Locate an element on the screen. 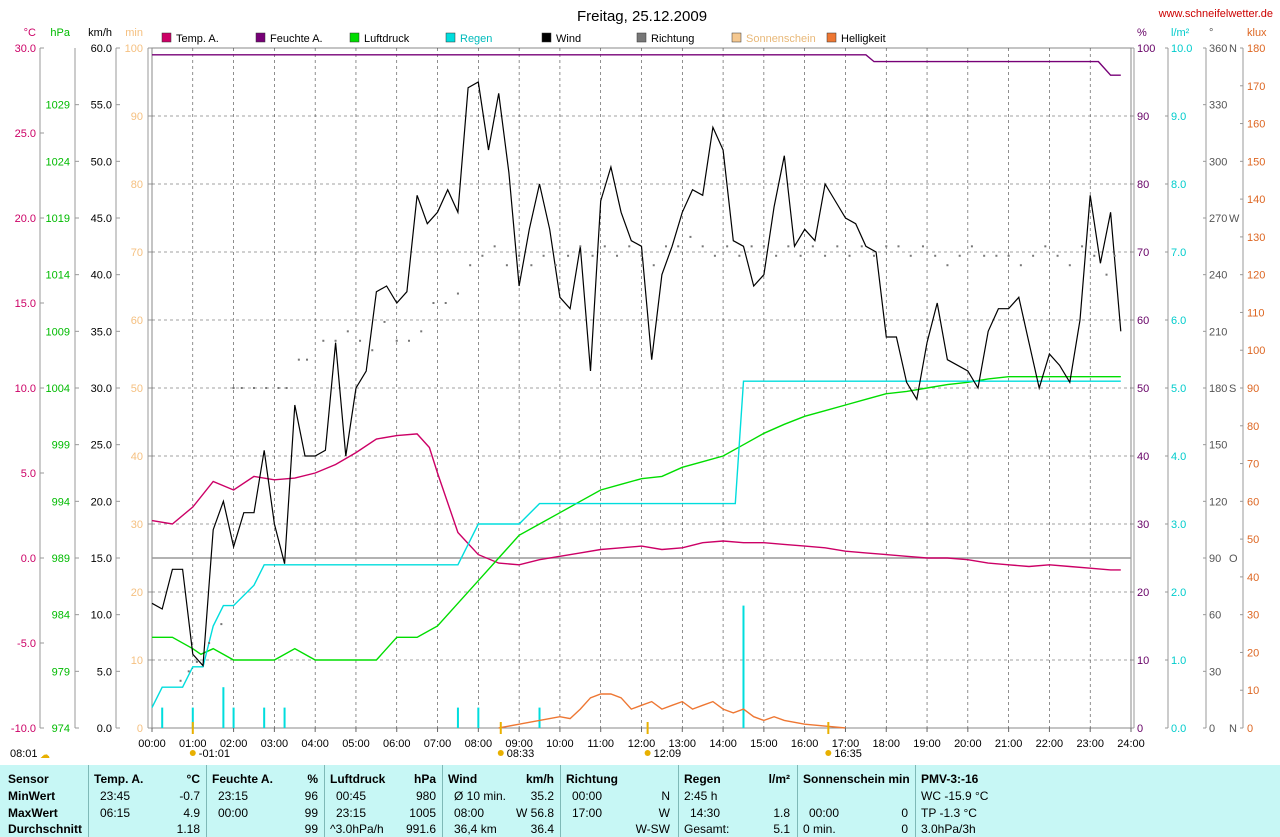  rain-header: Regen is located at coordinates (702, 779).